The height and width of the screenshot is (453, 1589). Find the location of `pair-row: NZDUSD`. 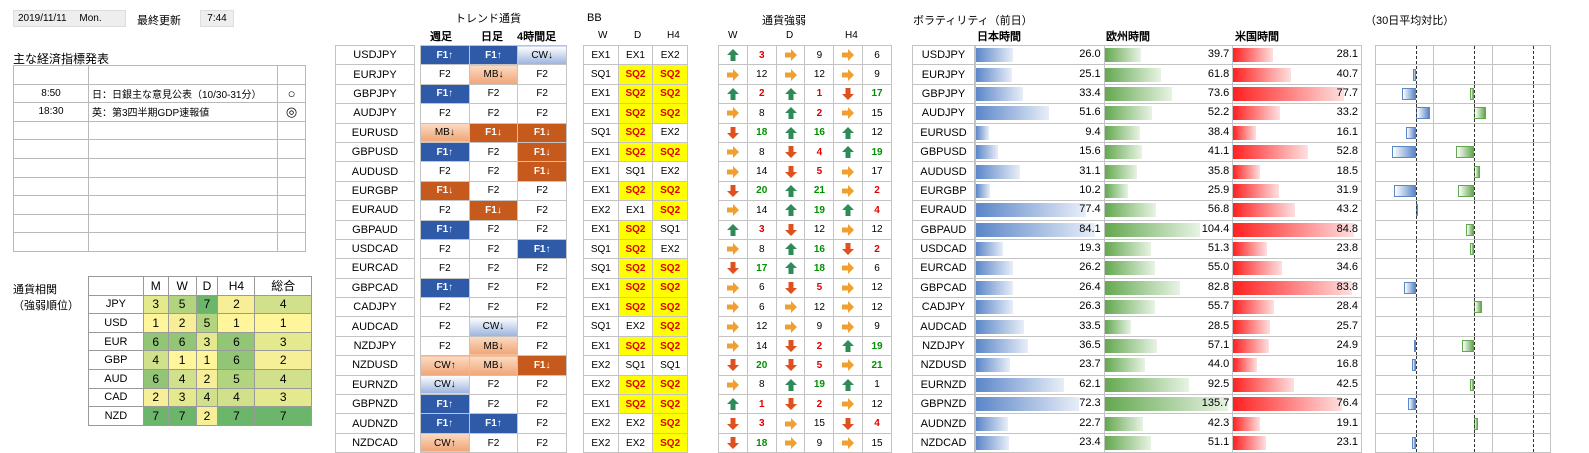

pair-row: NZDUSD is located at coordinates (943, 365).